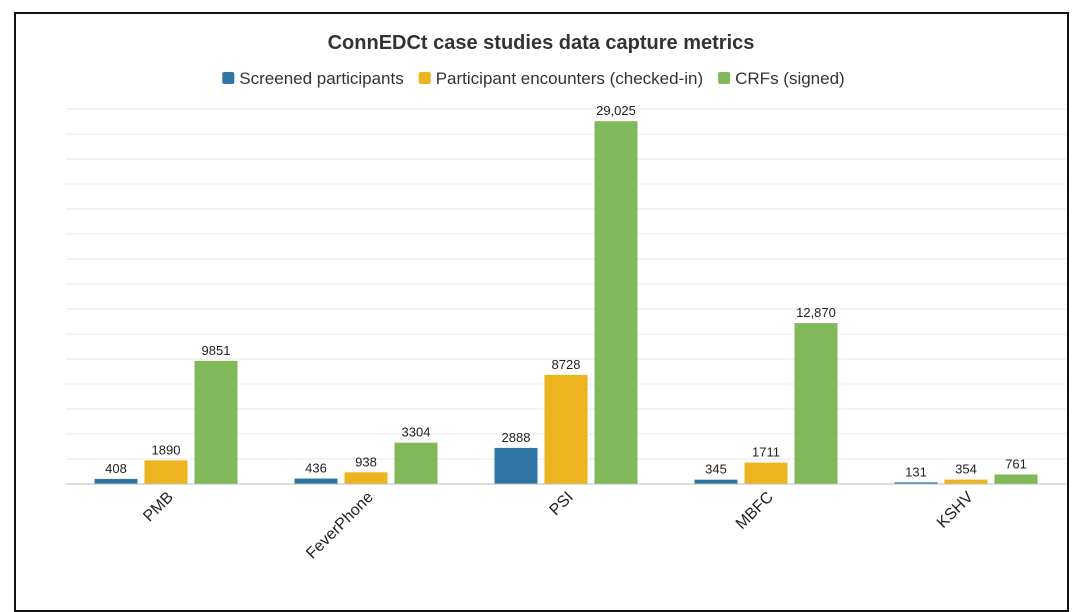 The image size is (1083, 612). Describe the element at coordinates (316, 468) in the screenshot. I see `data-label: 436` at that location.